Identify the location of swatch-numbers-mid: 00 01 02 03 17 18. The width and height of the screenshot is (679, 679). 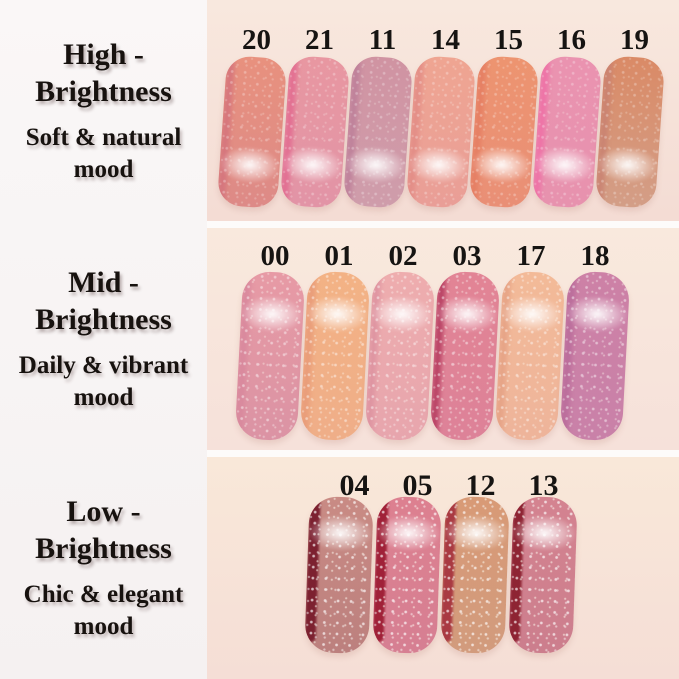
(435, 256).